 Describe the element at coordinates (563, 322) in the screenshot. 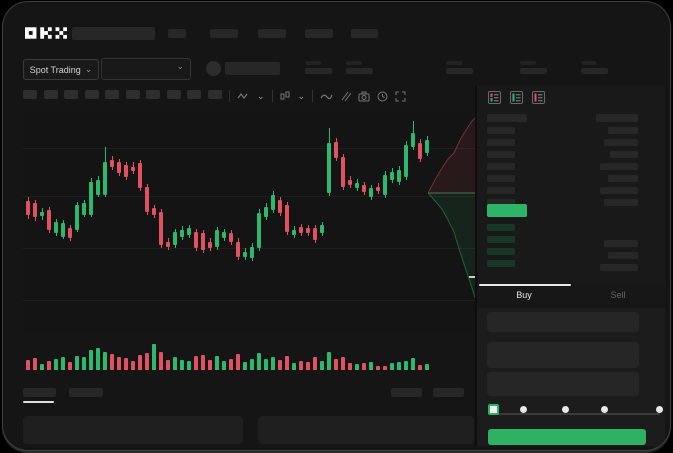

I see `price-input` at that location.